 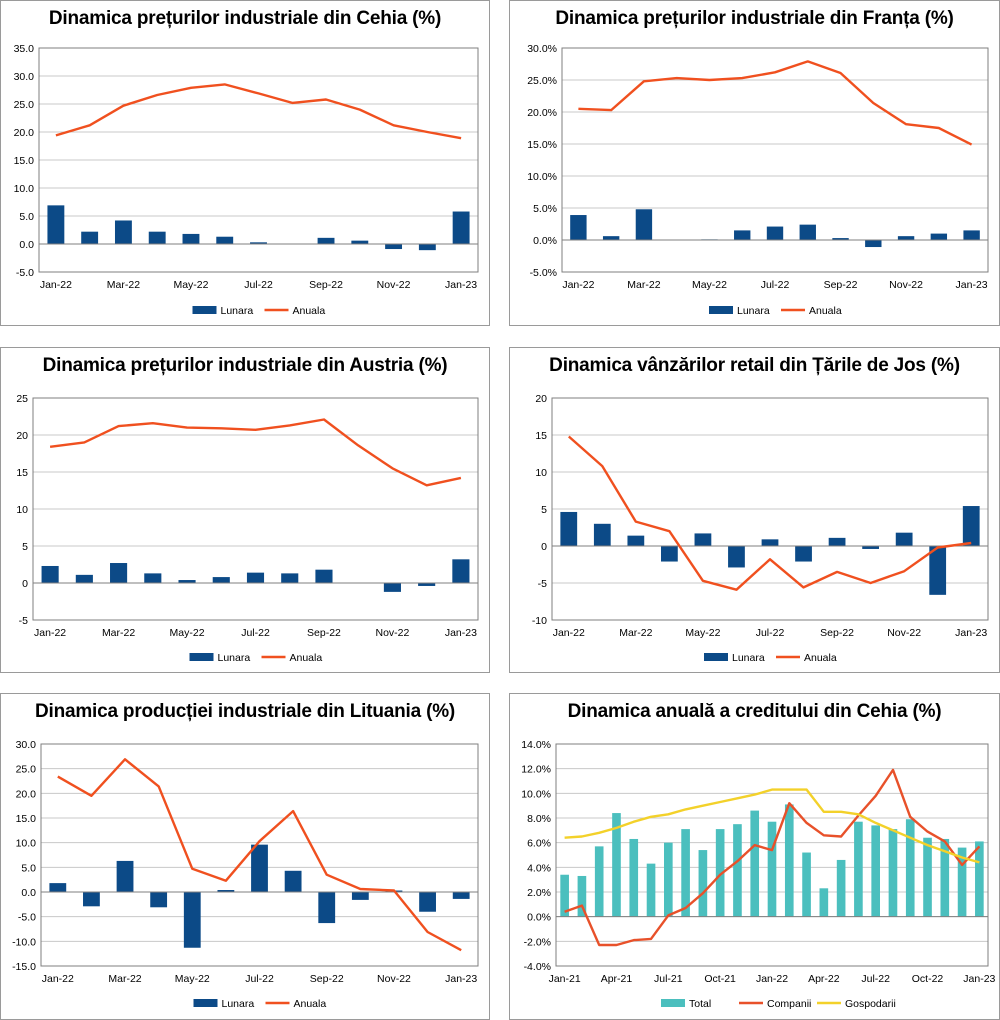 What do you see at coordinates (24, 105) in the screenshot?
I see `y-tick-label: 25.0` at bounding box center [24, 105].